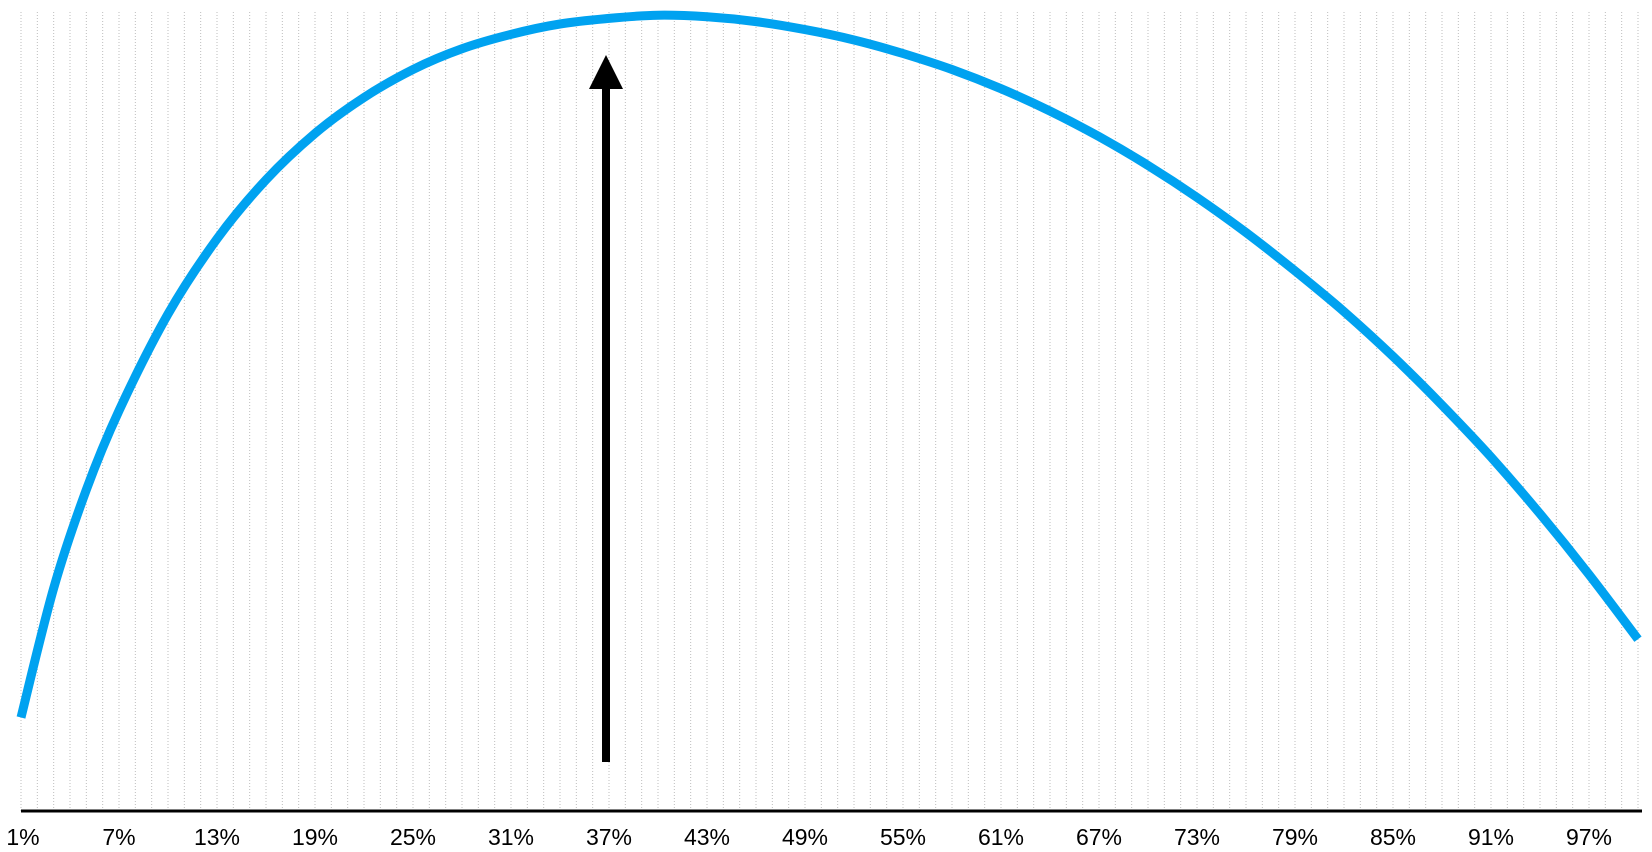  Describe the element at coordinates (707, 837) in the screenshot. I see `x-tick-label: 43%` at that location.